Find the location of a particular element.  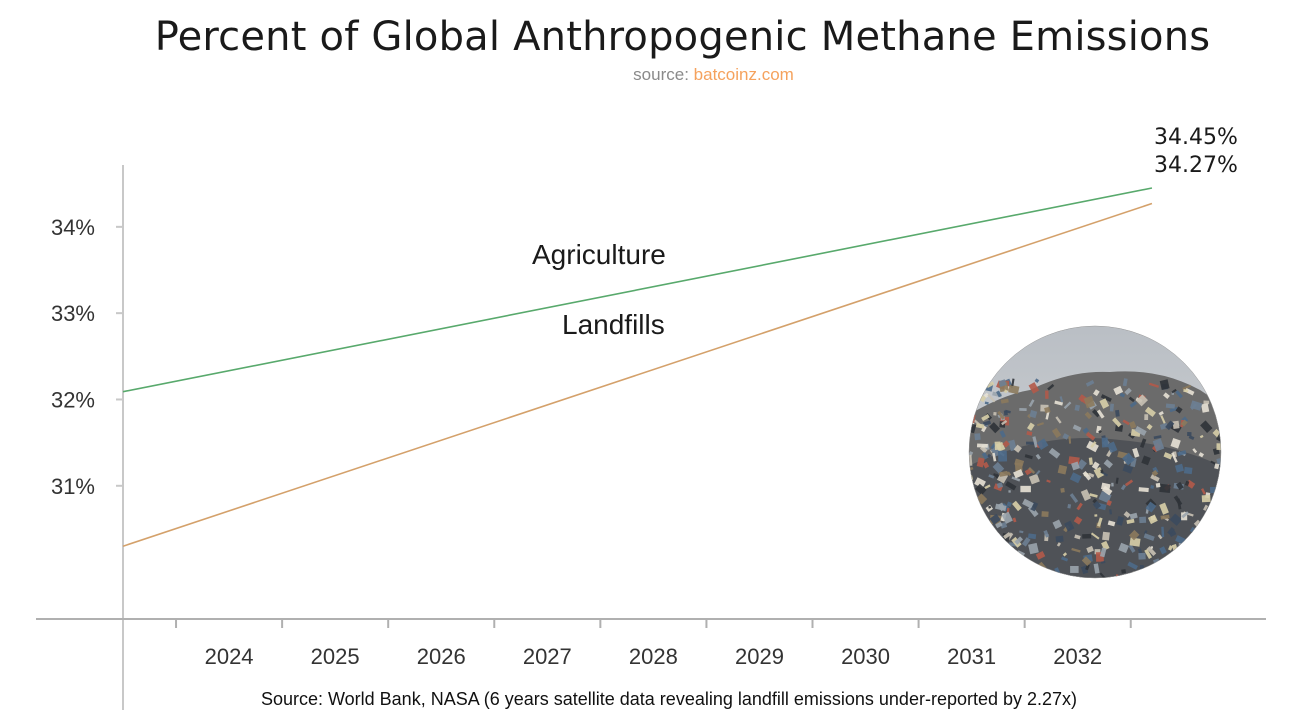

y-tick-group: 31% 32% 33% 34% is located at coordinates (87, 357).